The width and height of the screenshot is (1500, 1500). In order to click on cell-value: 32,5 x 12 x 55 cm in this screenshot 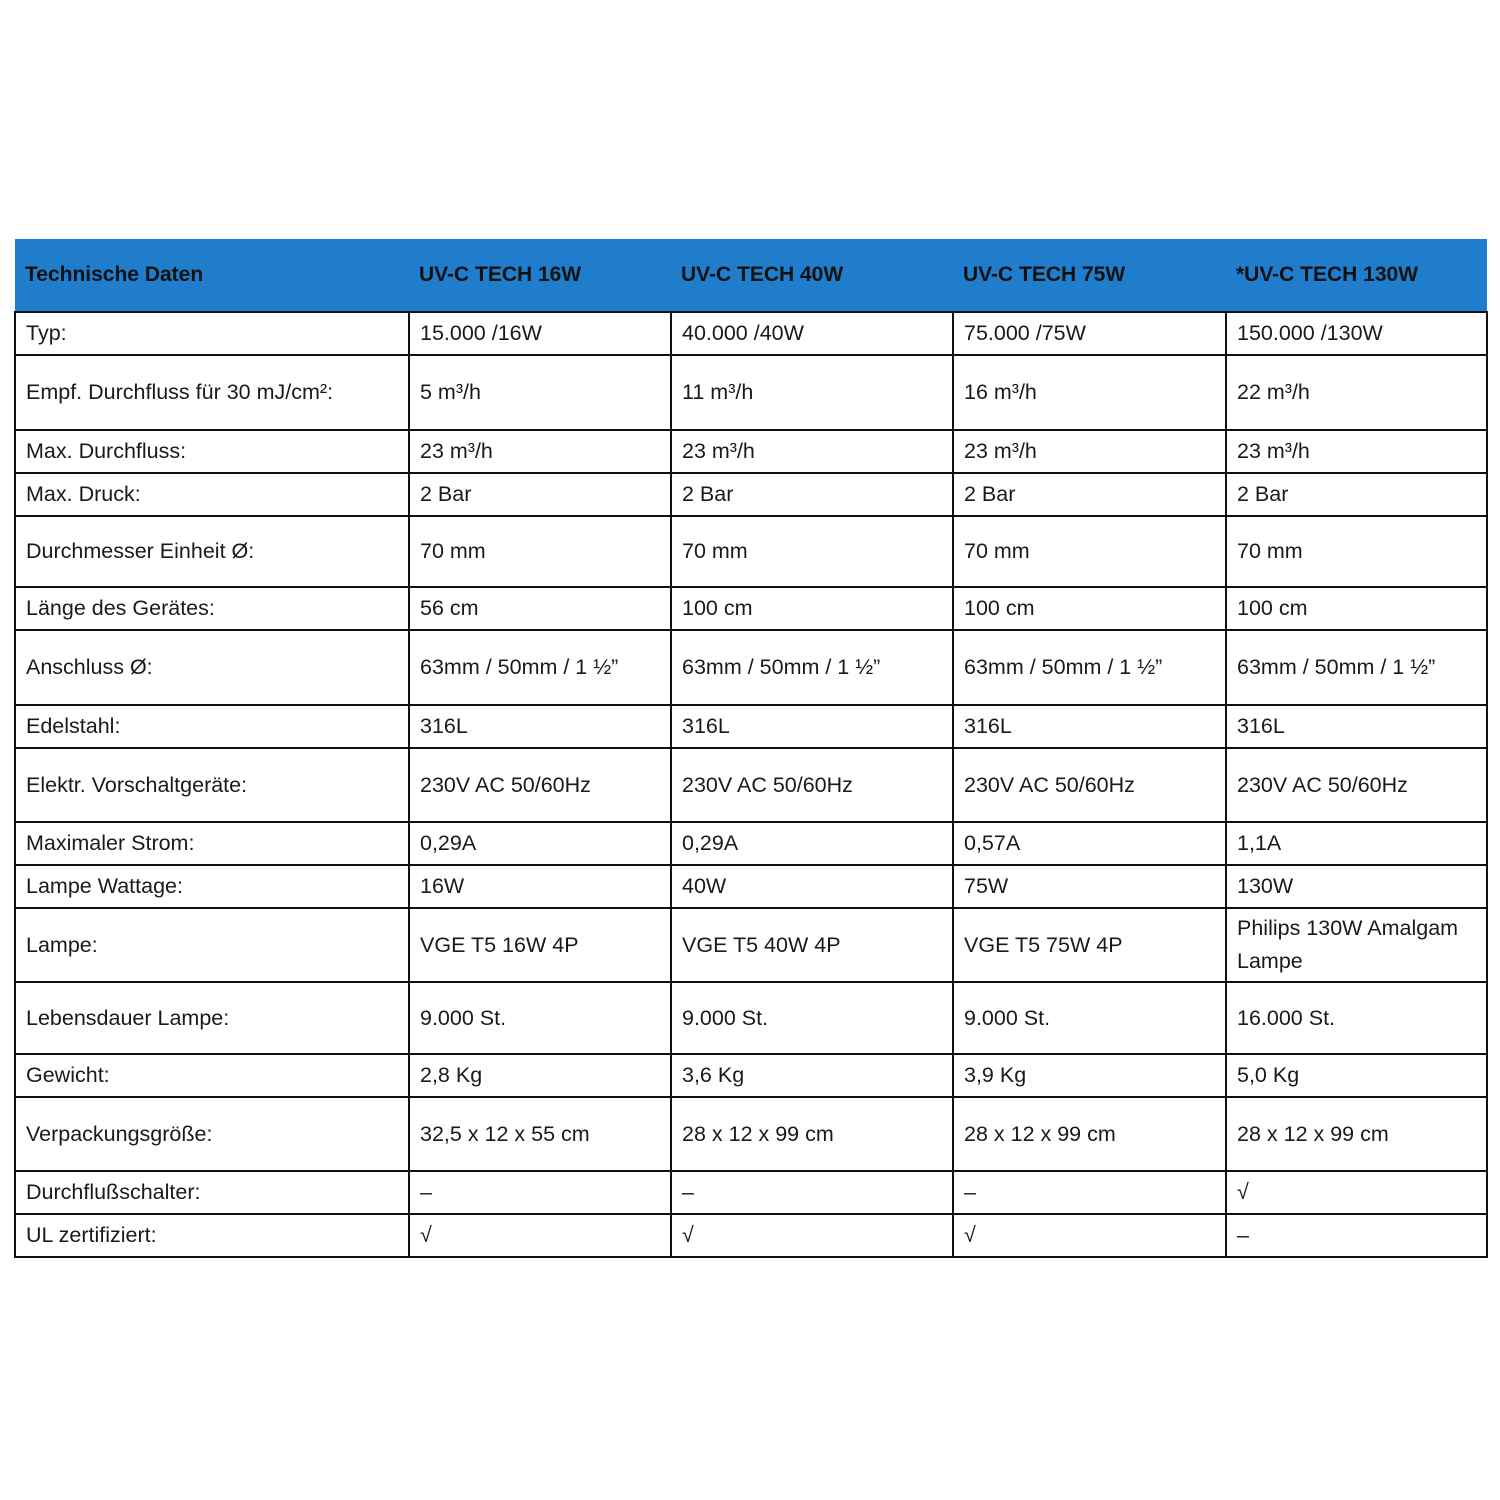, I will do `click(540, 1134)`.